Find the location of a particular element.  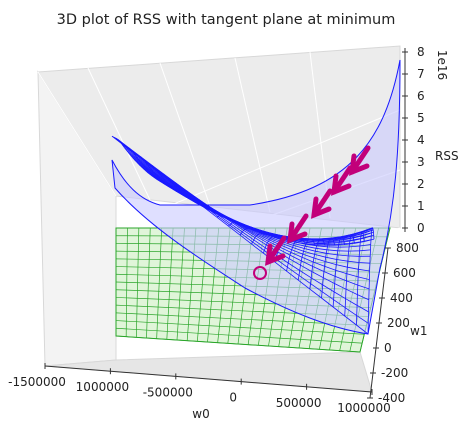

z-tick-label: 4 is located at coordinates (421, 140).